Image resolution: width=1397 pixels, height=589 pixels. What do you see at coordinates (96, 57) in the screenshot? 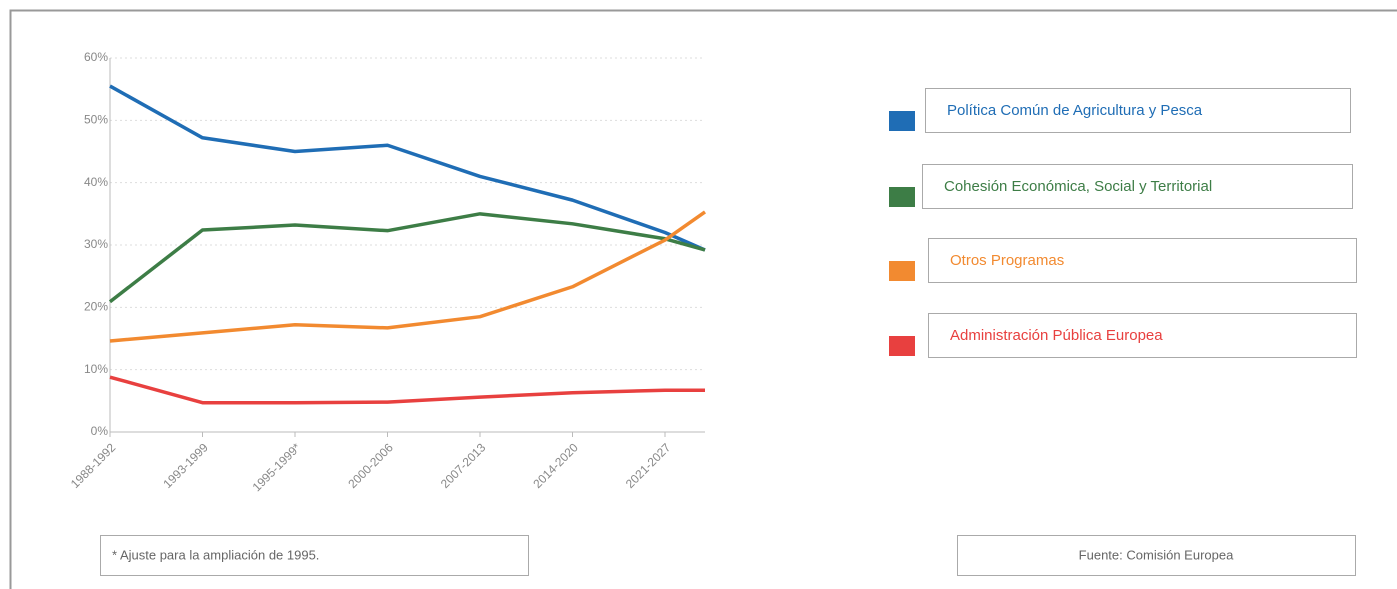
I see `y-tick-label: 60%` at bounding box center [96, 57].